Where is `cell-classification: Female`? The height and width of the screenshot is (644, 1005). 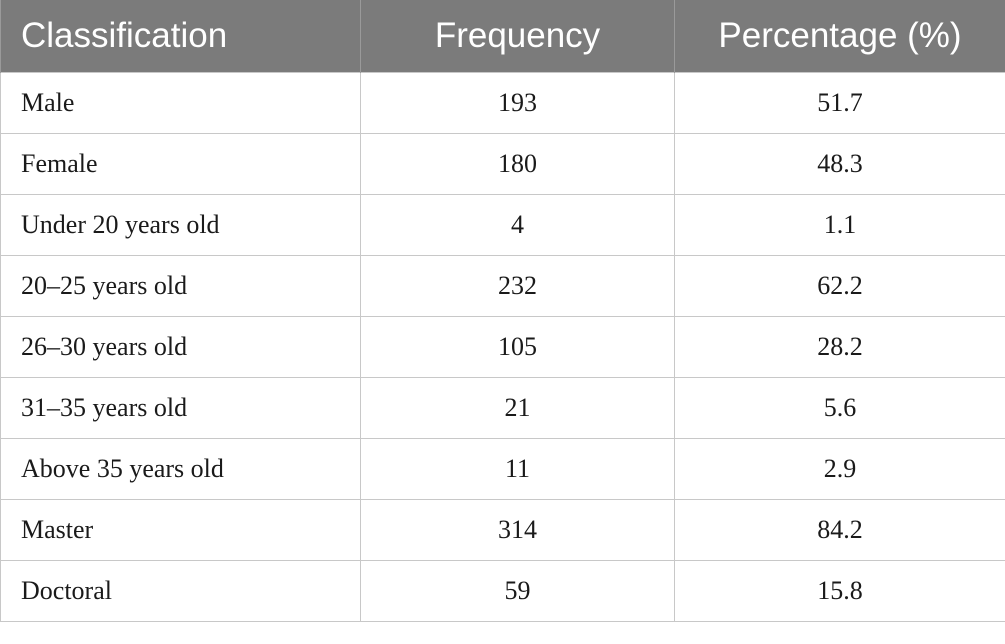 cell-classification: Female is located at coordinates (180, 164).